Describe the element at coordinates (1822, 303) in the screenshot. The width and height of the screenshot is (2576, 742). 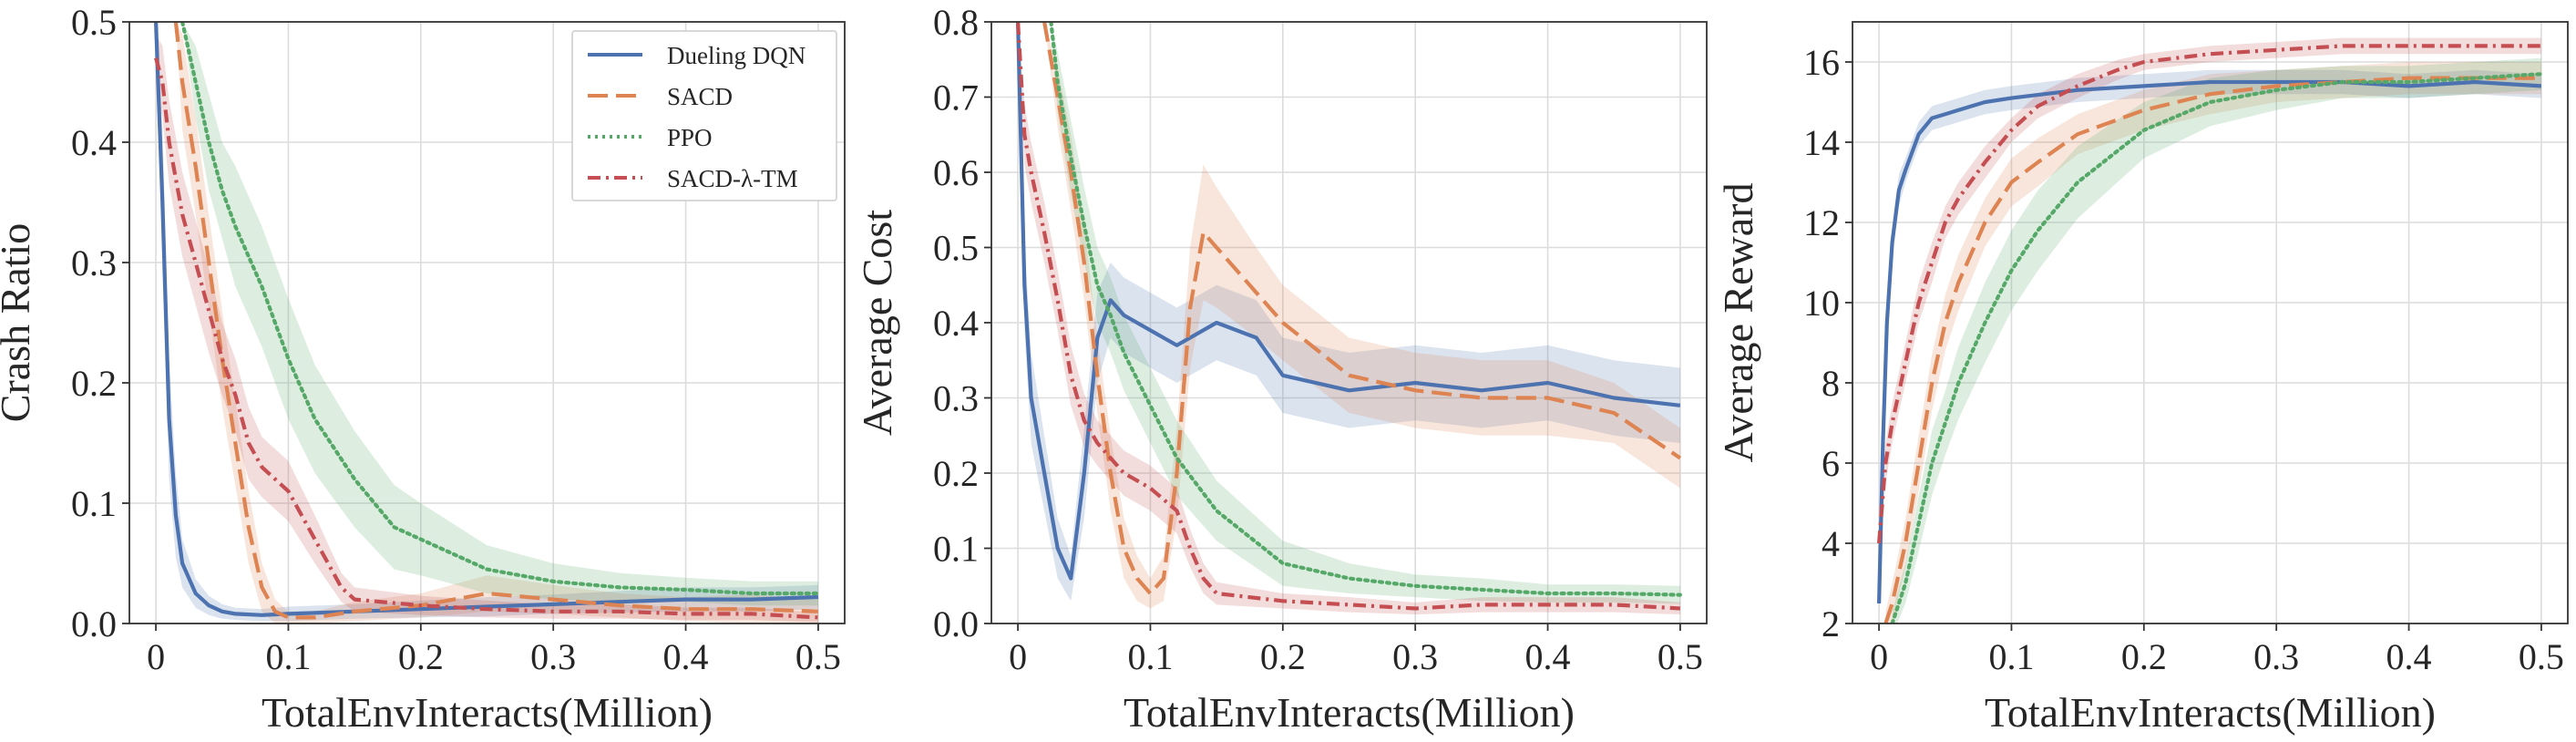
I see `average-reward-y-tick-label: 10` at that location.